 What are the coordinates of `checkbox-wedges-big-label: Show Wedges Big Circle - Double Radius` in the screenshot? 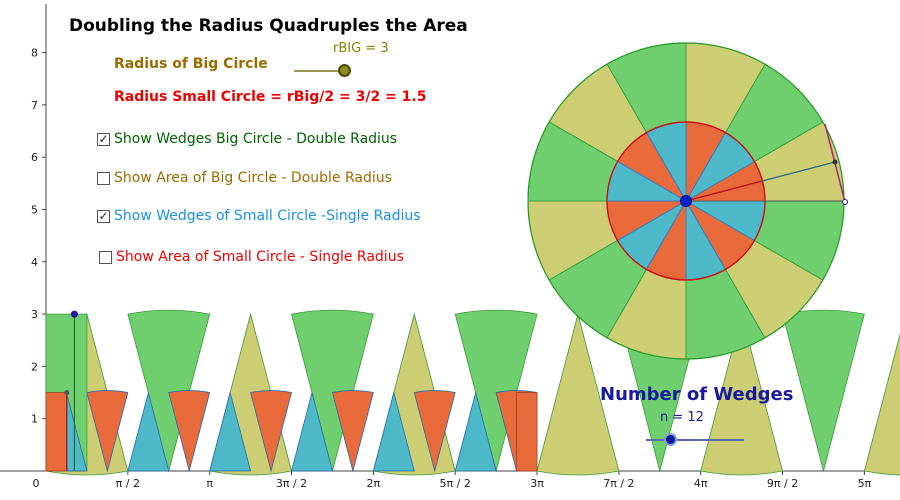 It's located at (256, 139).